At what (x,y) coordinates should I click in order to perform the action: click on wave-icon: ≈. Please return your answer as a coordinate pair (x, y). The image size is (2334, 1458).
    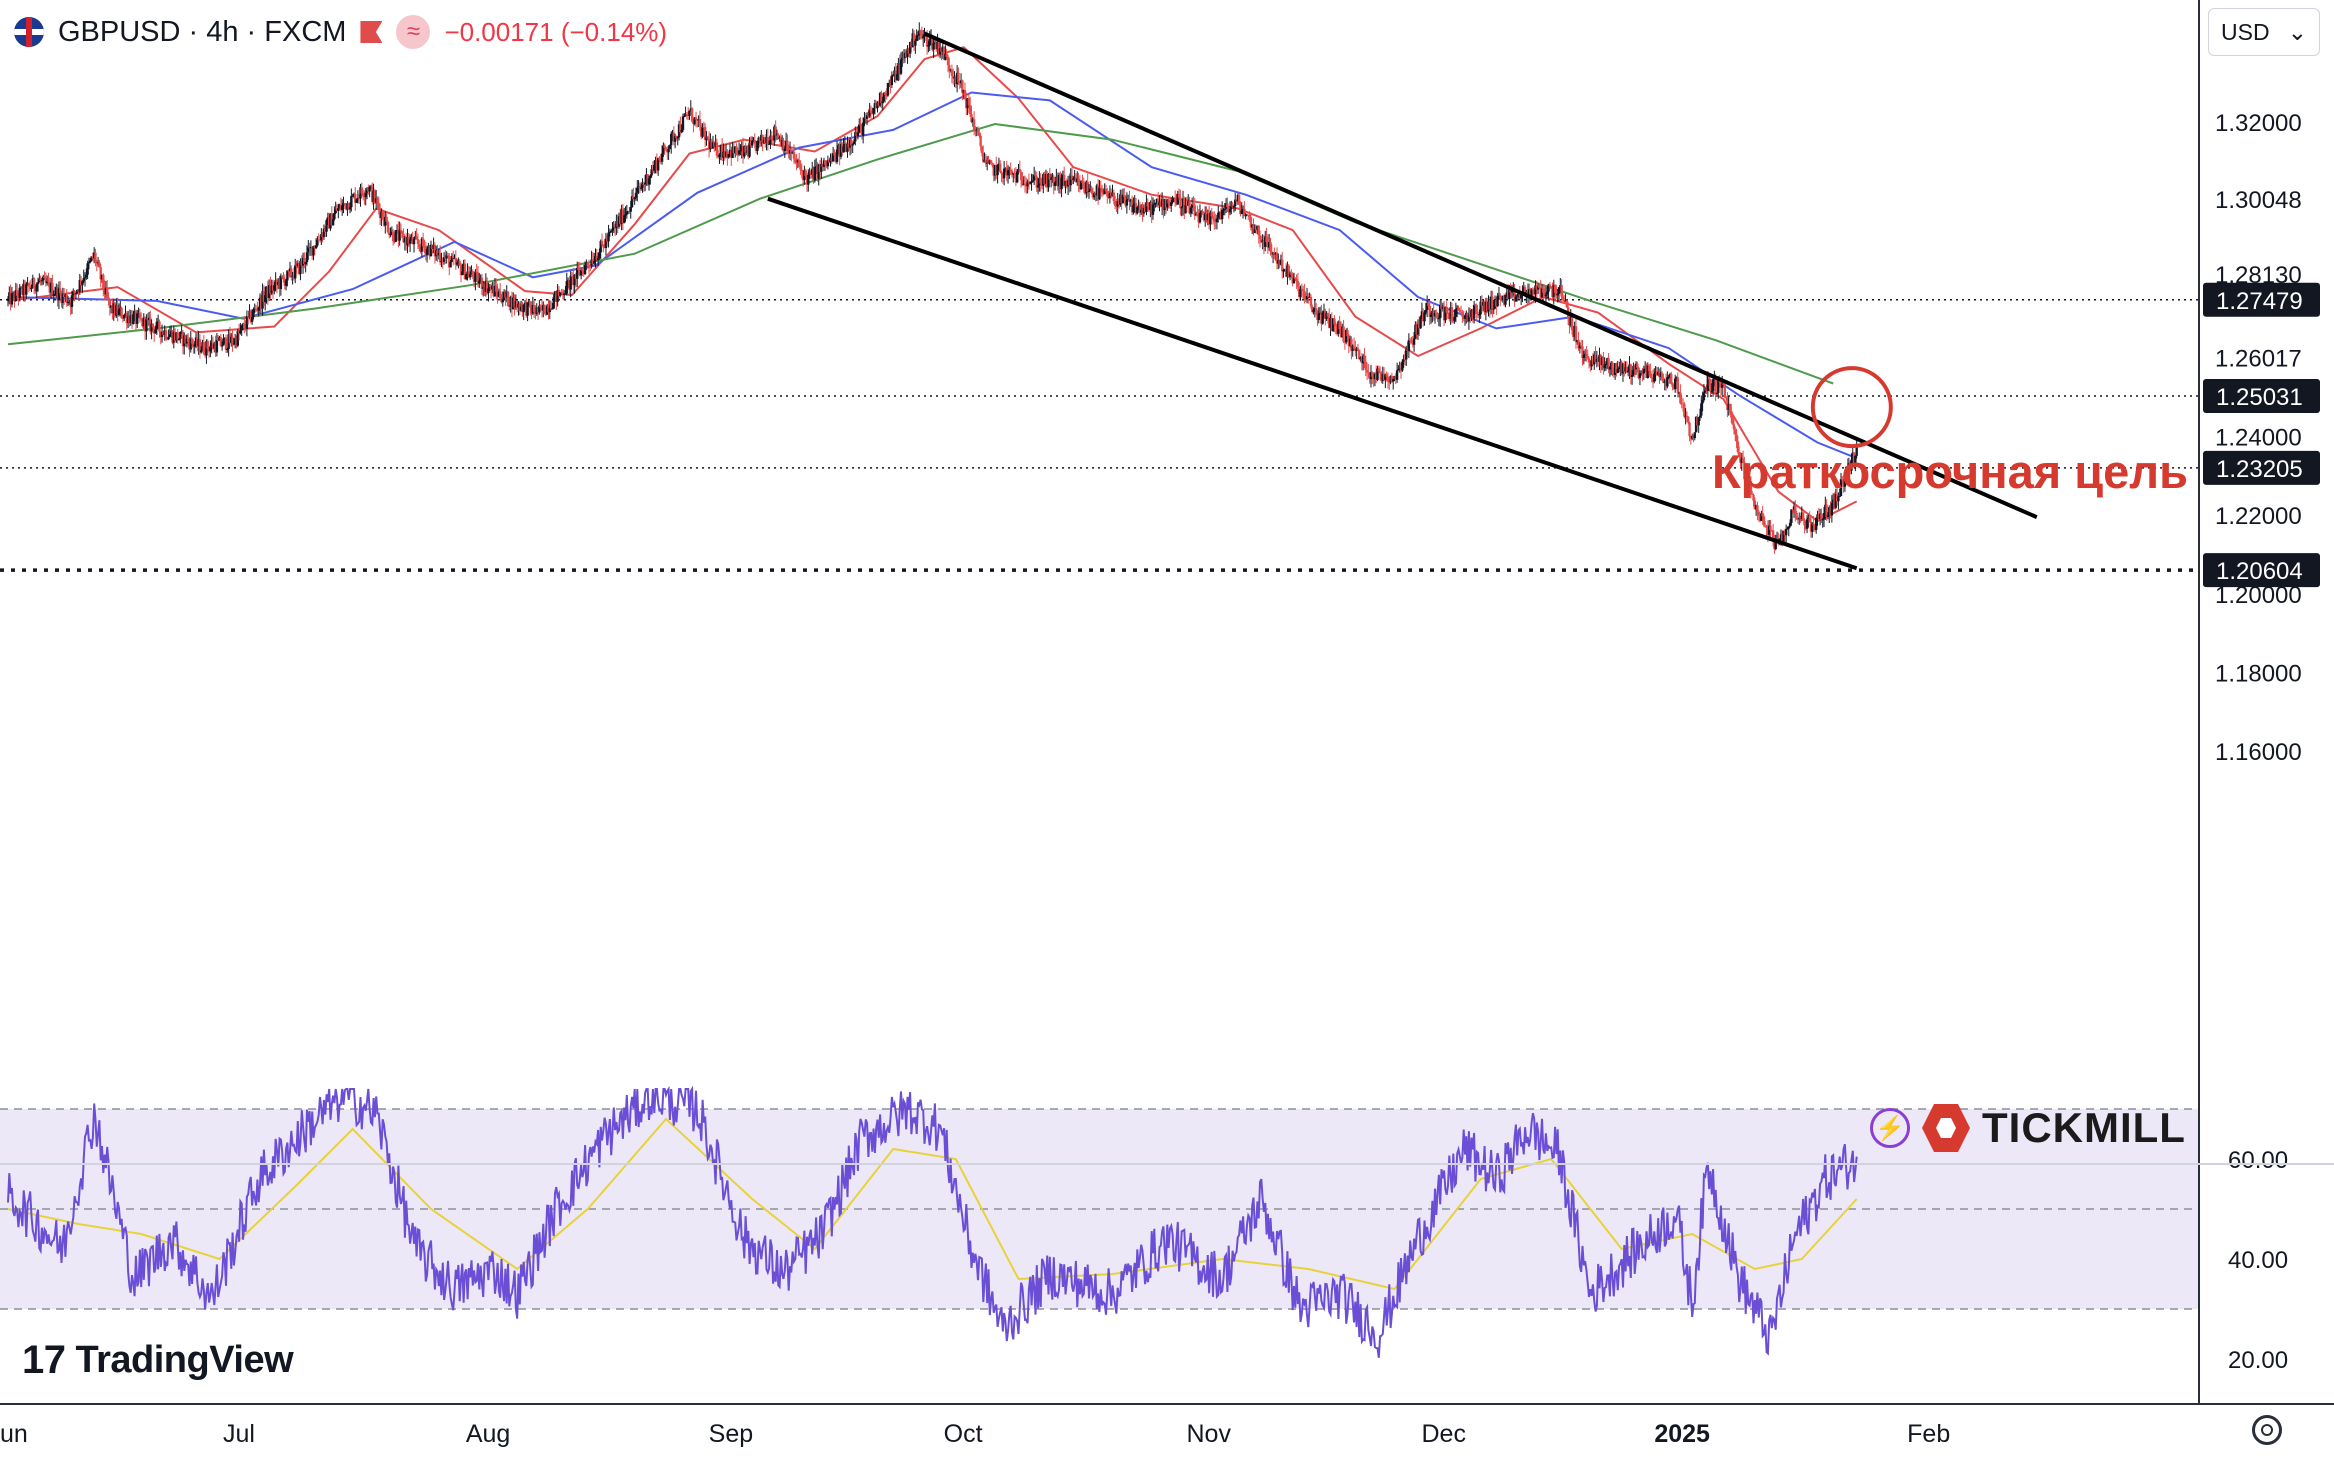
    Looking at the image, I should click on (413, 32).